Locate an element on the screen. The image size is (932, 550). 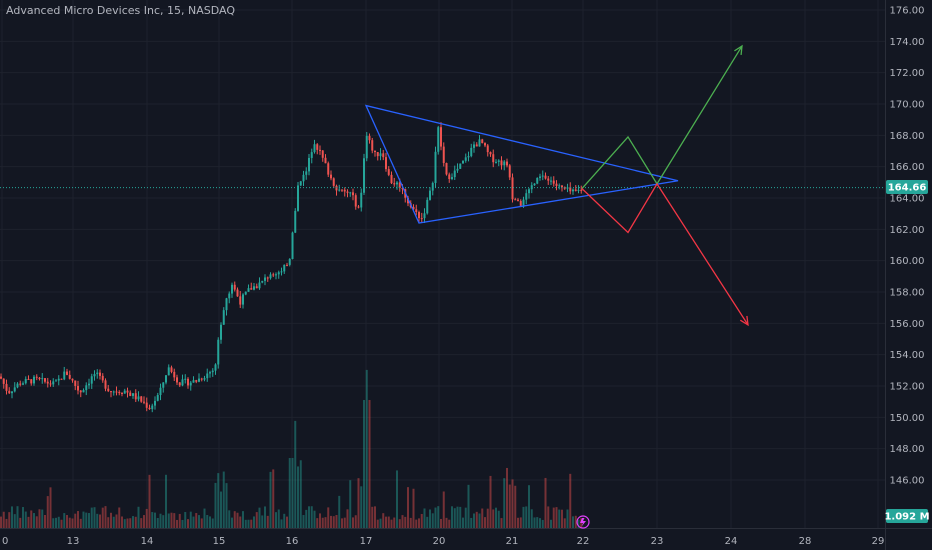
symmetrical-triangle is located at coordinates (521, 164).